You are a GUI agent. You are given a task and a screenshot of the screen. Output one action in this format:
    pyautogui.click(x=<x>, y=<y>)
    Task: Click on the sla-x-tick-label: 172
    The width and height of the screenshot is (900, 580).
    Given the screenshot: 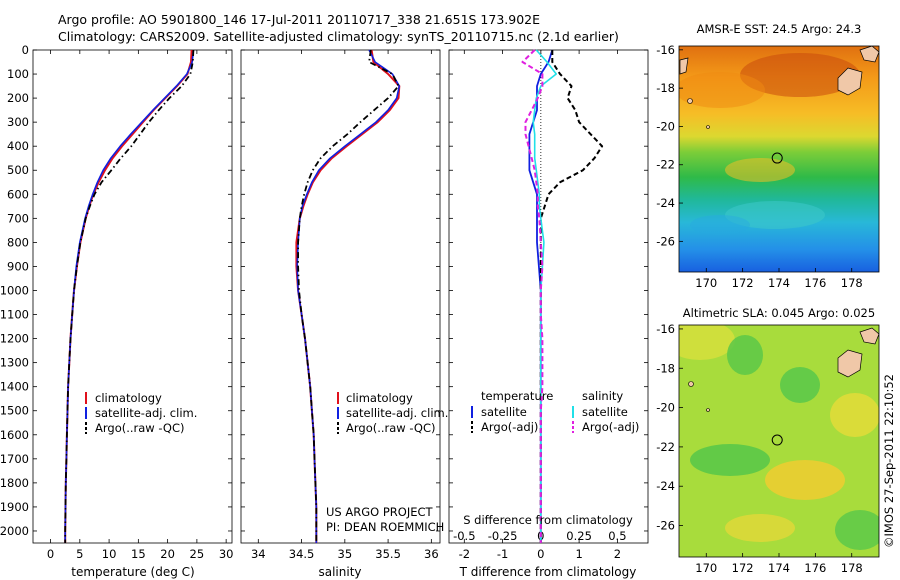 What is the action you would take?
    pyautogui.click(x=743, y=568)
    